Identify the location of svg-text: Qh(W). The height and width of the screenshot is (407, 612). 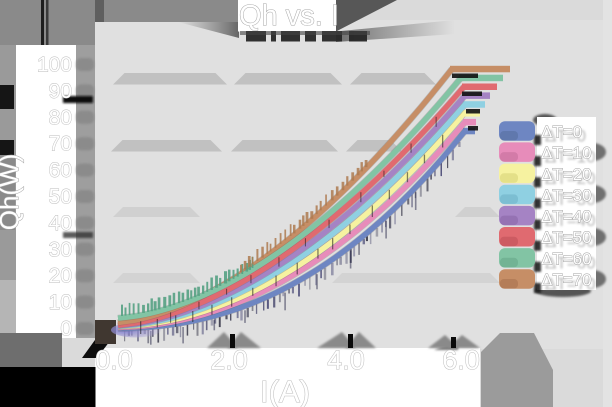
(12, 192).